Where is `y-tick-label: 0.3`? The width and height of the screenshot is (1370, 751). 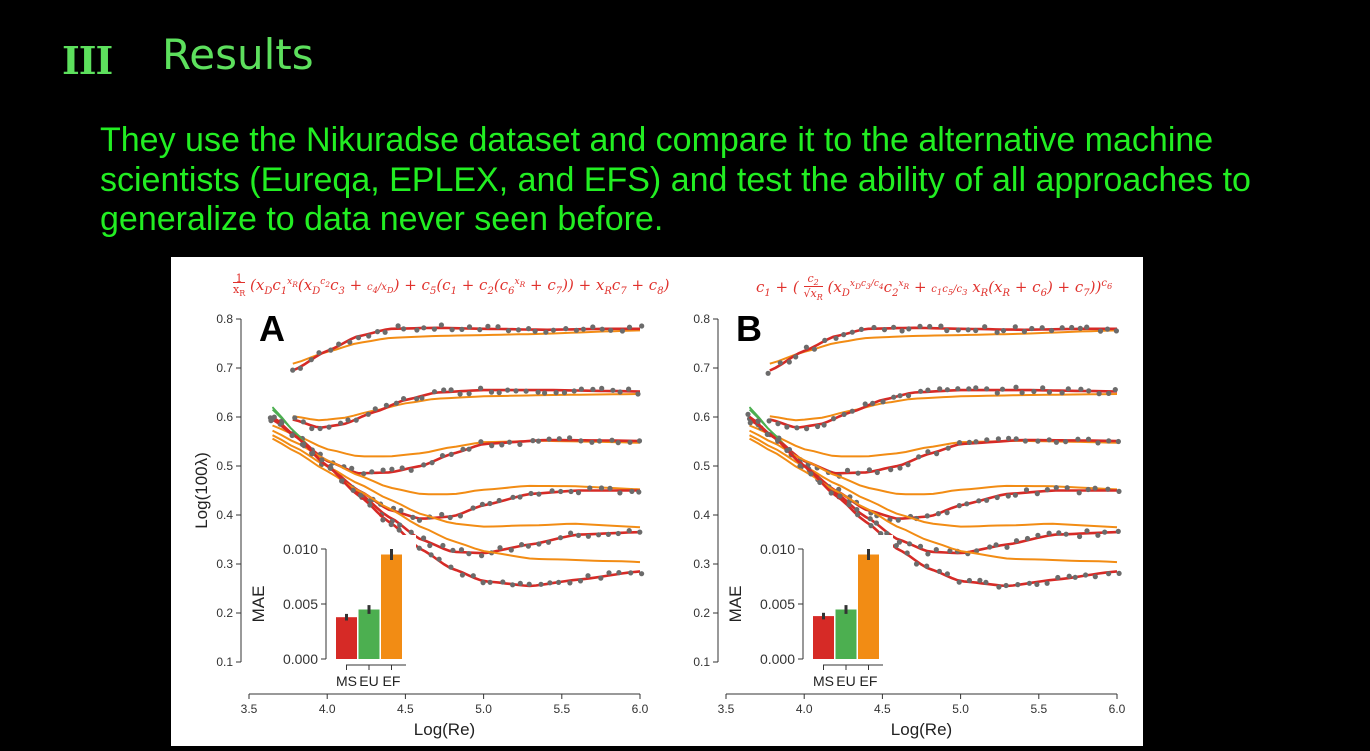
y-tick-label: 0.3 is located at coordinates (224, 564).